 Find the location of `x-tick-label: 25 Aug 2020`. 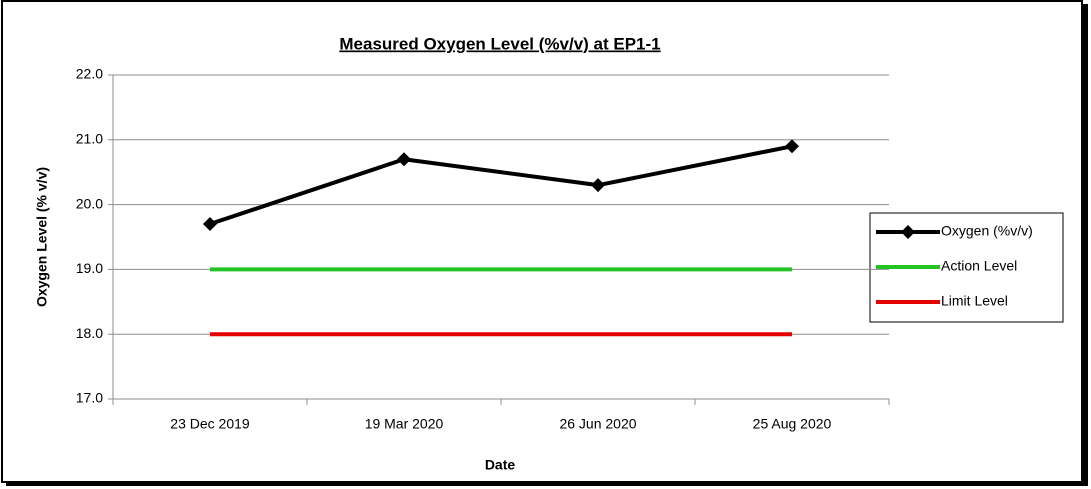

x-tick-label: 25 Aug 2020 is located at coordinates (792, 424).